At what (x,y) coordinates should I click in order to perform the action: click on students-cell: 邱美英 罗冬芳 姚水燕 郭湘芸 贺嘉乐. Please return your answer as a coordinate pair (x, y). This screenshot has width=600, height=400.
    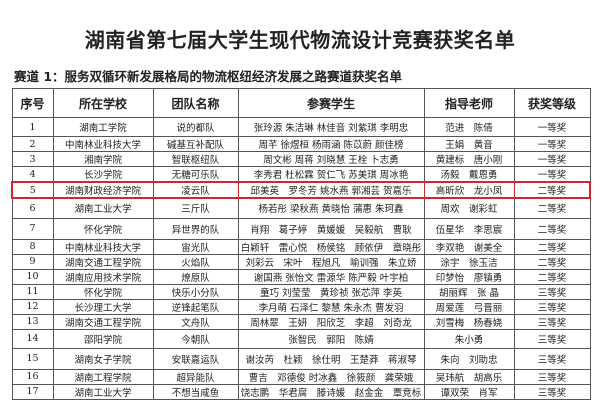
    Looking at the image, I should click on (331, 190).